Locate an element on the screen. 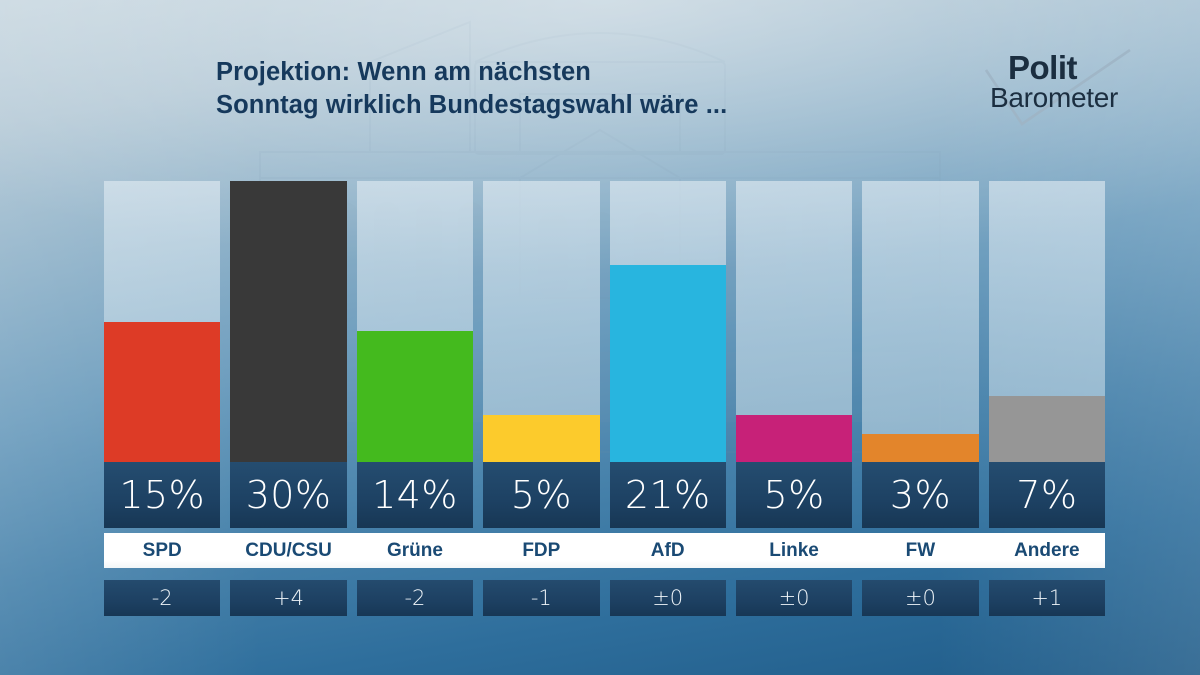 This screenshot has height=675, width=1200. party-label-cell: FDP is located at coordinates (541, 550).